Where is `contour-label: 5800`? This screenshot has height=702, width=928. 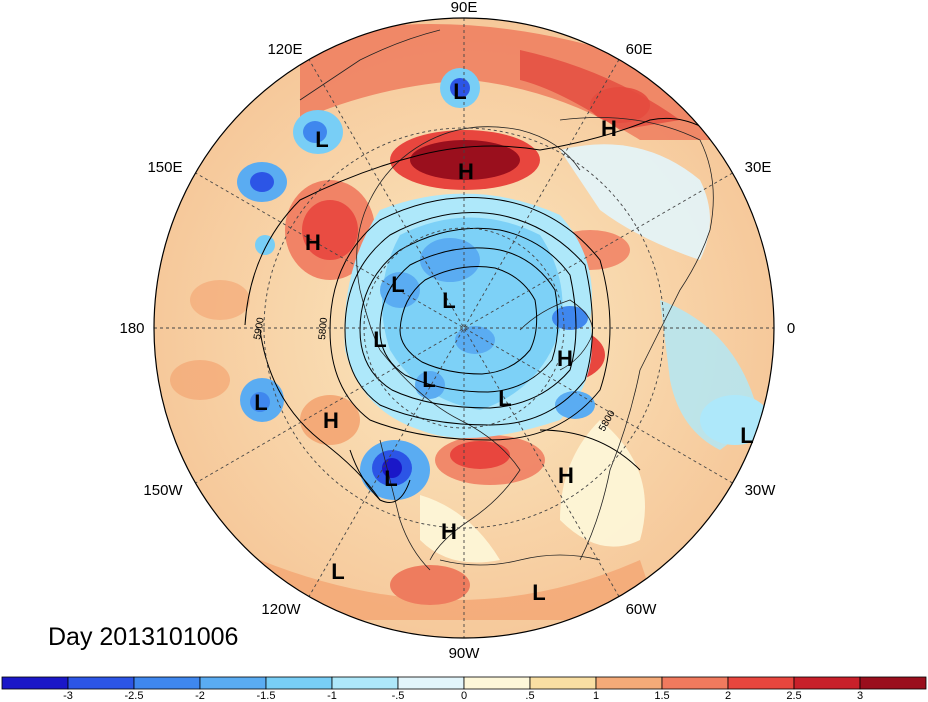
contour-label: 5800 is located at coordinates (323, 329).